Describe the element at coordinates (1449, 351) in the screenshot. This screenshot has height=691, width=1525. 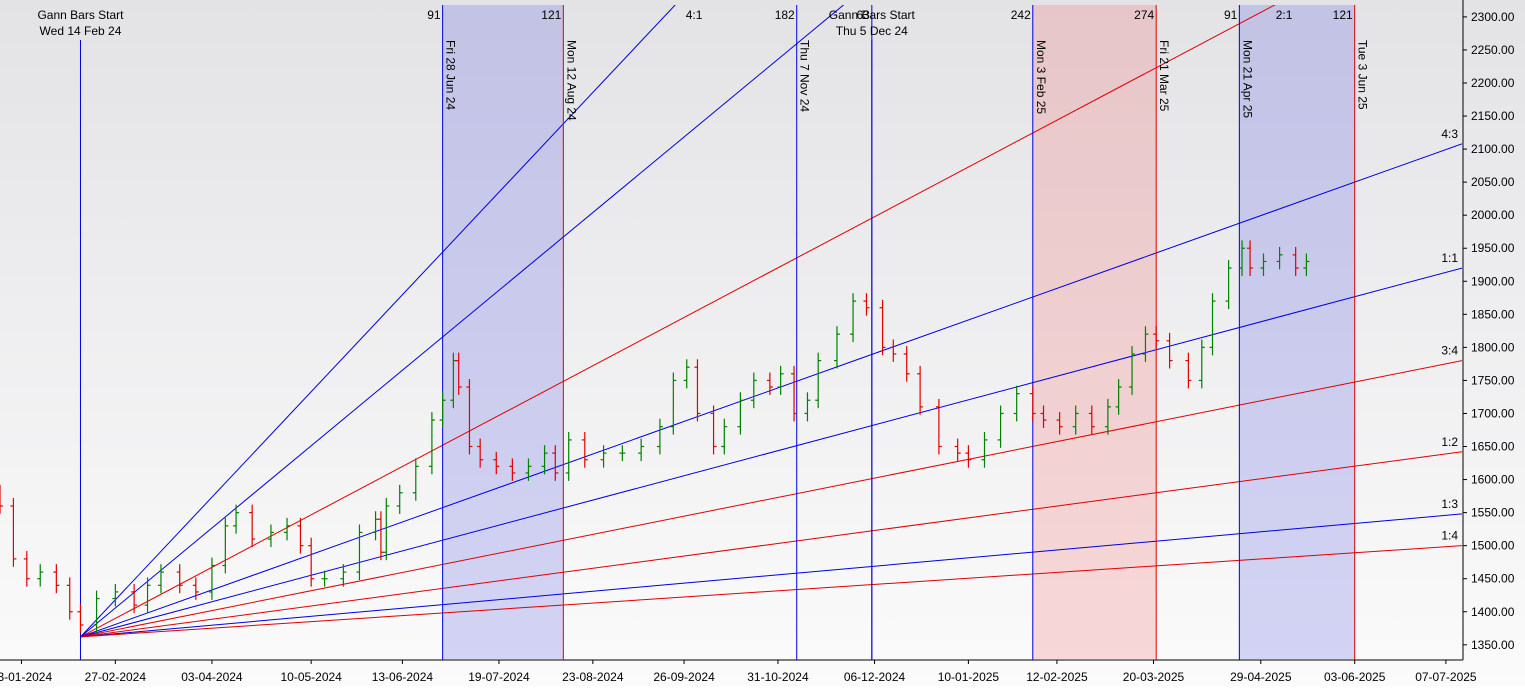
I see `fan-label: 3:4` at that location.